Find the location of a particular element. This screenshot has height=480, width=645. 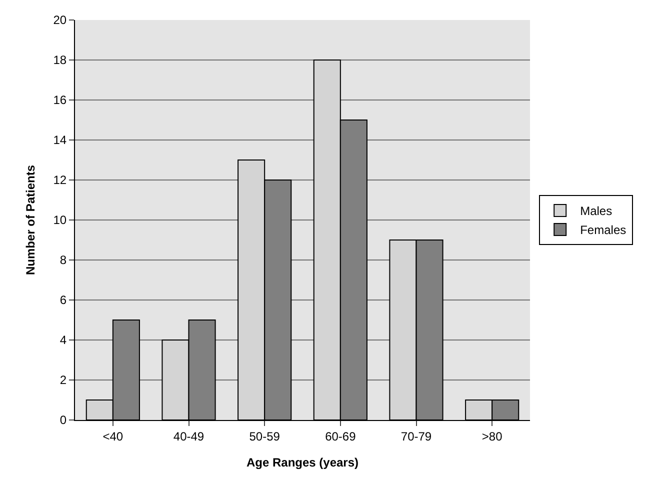

y-tick-label: 12 is located at coordinates (60, 180).